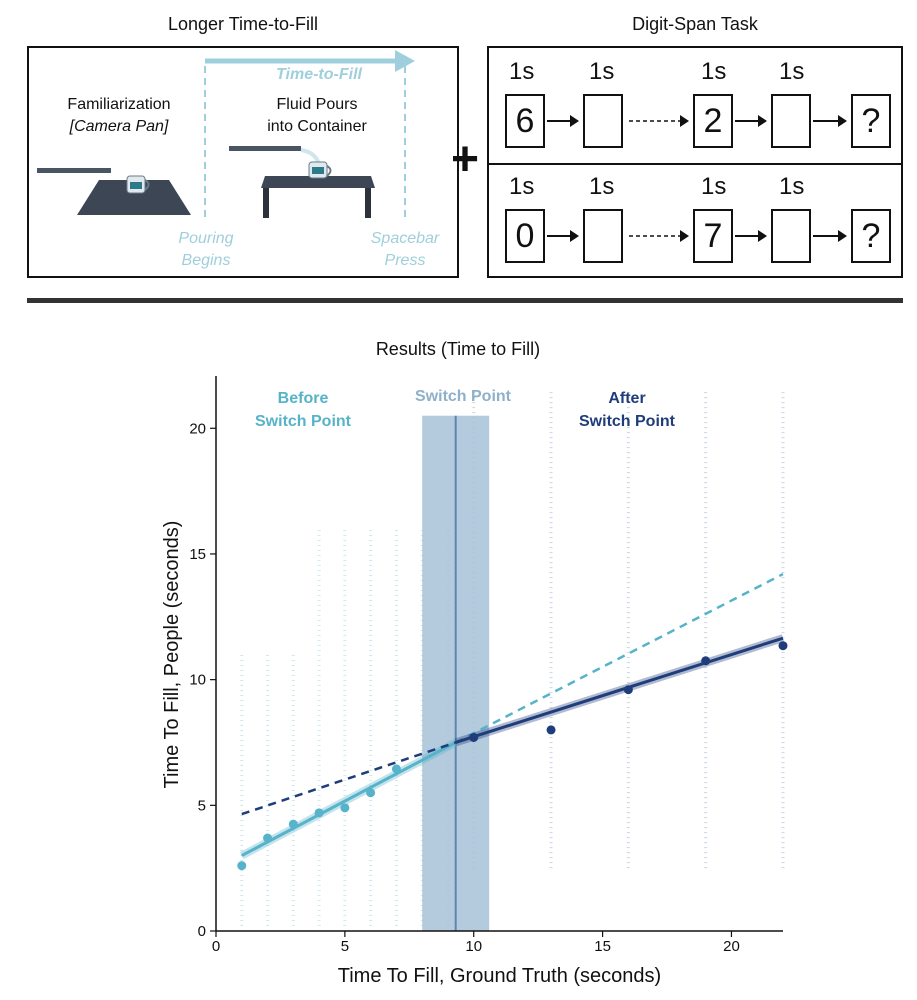 This screenshot has width=917, height=1000. I want to click on fluid-pours-label: Fluid Pours into Container, so click(317, 115).